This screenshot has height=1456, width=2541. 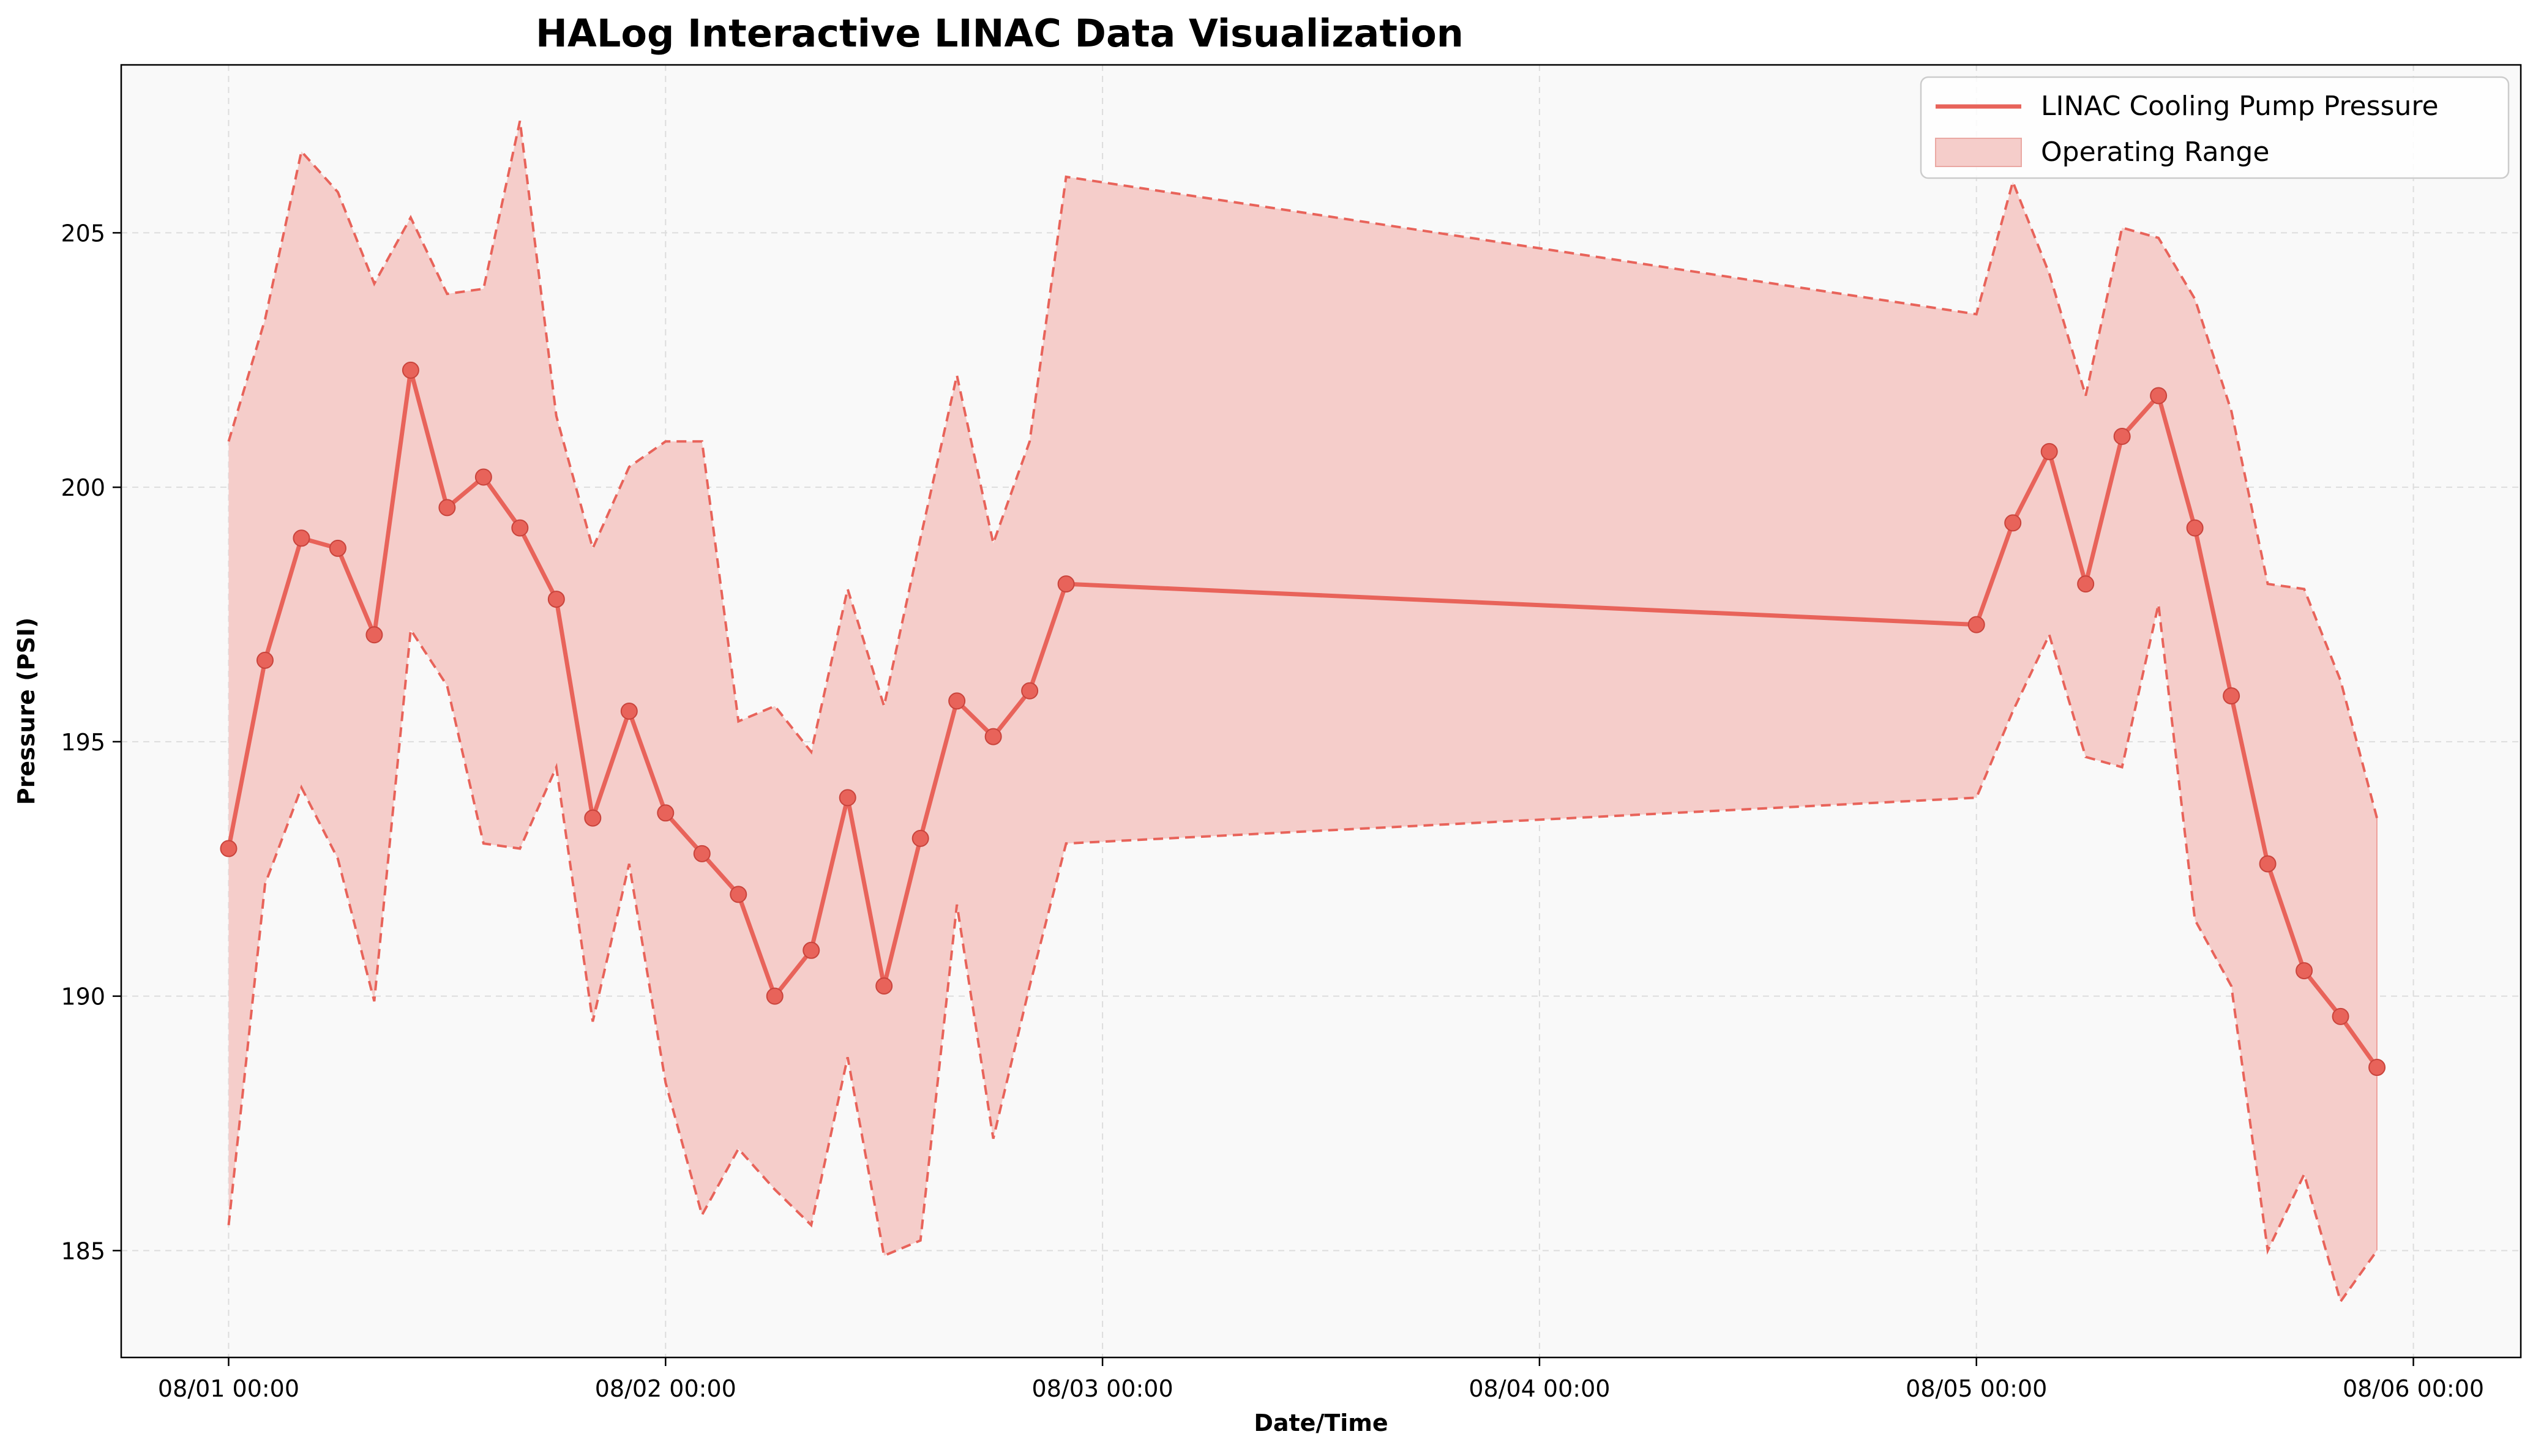 What do you see at coordinates (666, 1388) in the screenshot?
I see `x-tick-label: 08/02 00:00` at bounding box center [666, 1388].